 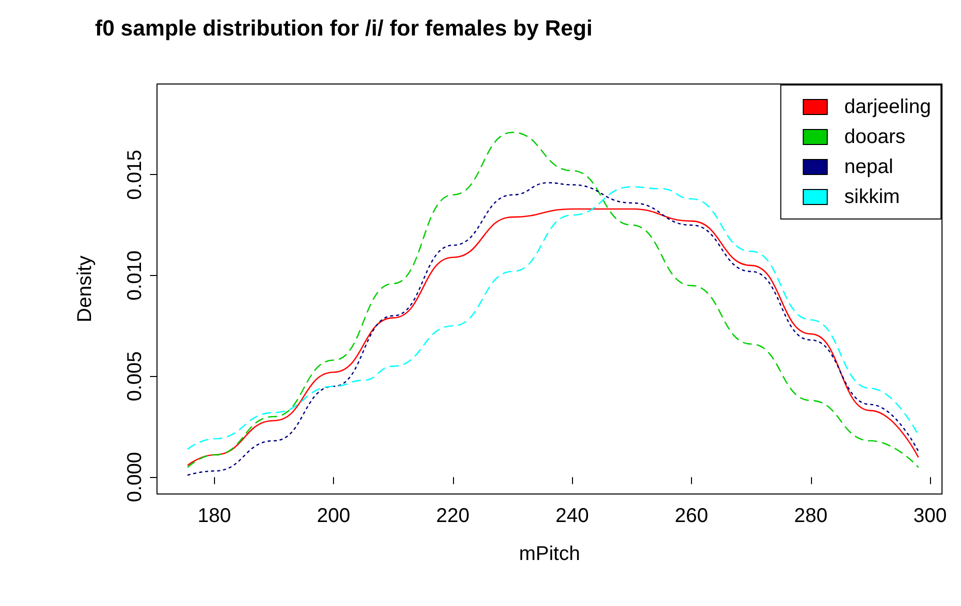 I want to click on x-tick-label: 240, so click(x=572, y=516).